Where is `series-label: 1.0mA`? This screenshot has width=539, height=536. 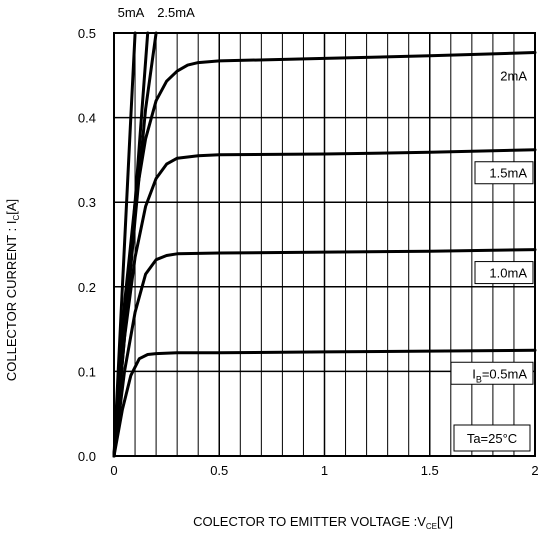
series-label: 1.0mA is located at coordinates (508, 273).